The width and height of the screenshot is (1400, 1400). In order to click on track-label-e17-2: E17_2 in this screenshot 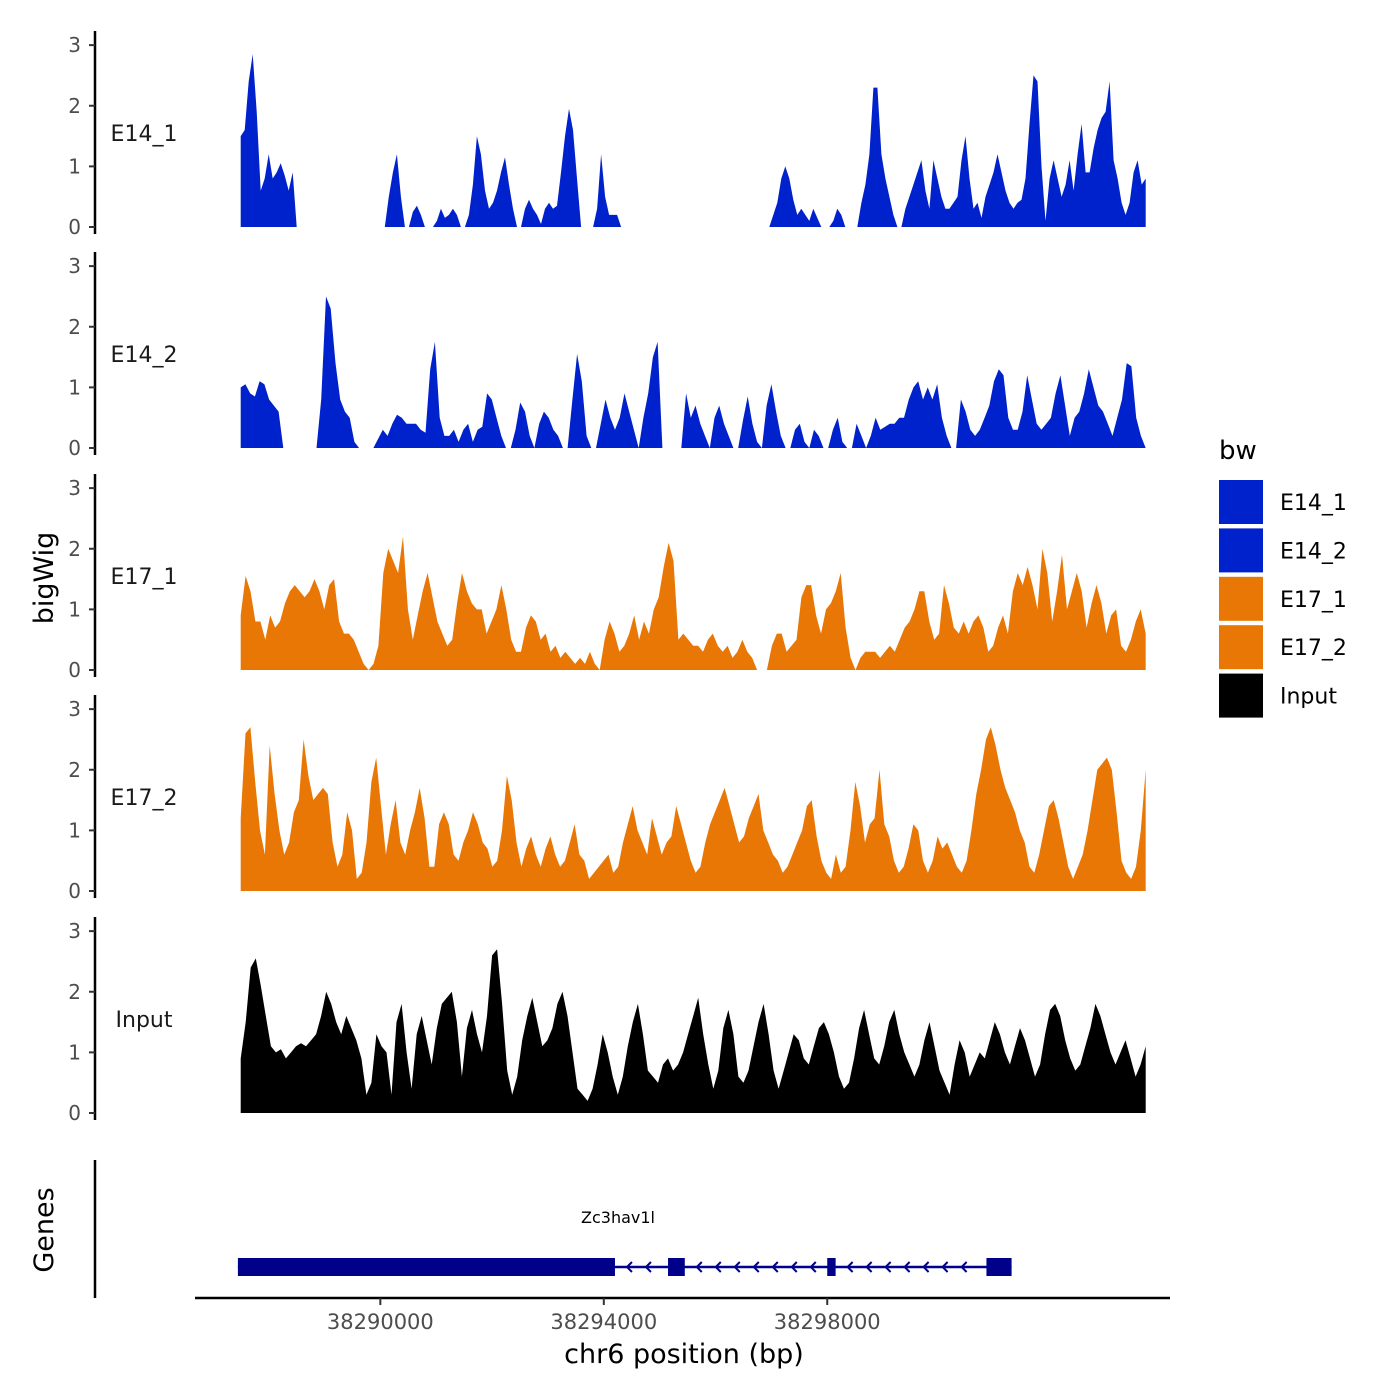, I will do `click(144, 798)`.